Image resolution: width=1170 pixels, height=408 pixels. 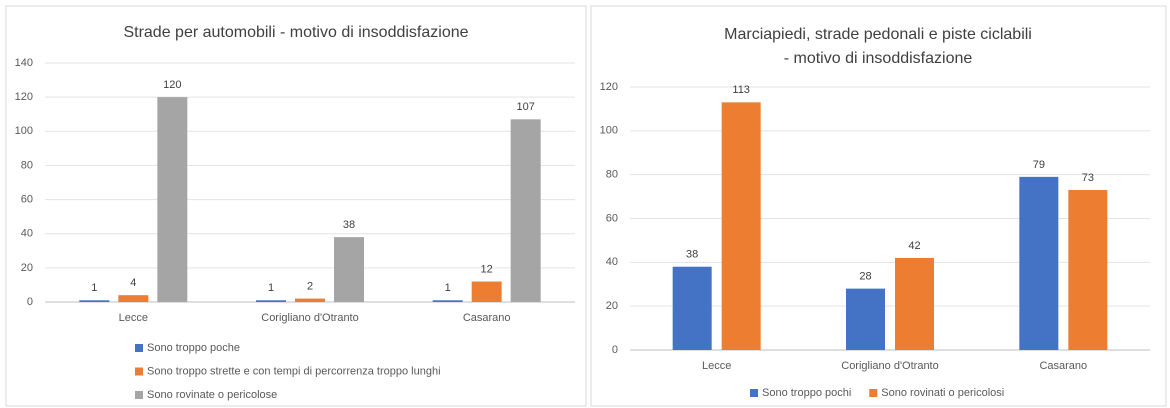 What do you see at coordinates (942, 393) in the screenshot?
I see `legend-label: Sono rovinati o pericolosi` at bounding box center [942, 393].